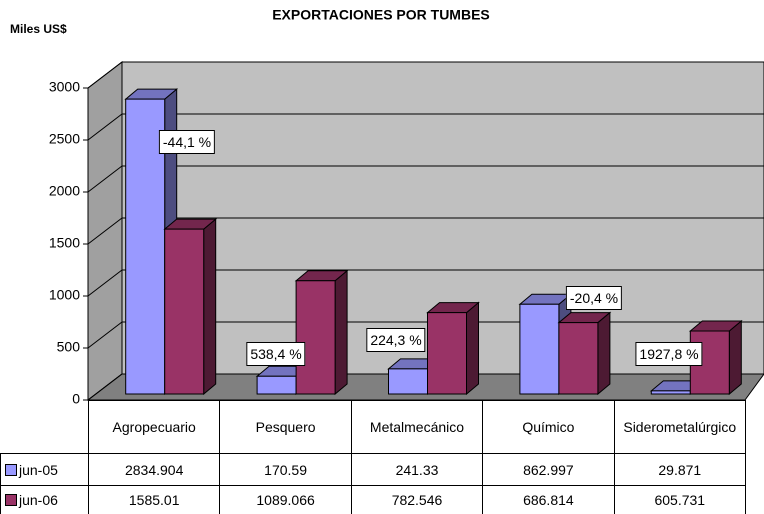 This screenshot has height=514, width=764. What do you see at coordinates (154, 427) in the screenshot?
I see `x-tick-label: Agropecuario` at bounding box center [154, 427].